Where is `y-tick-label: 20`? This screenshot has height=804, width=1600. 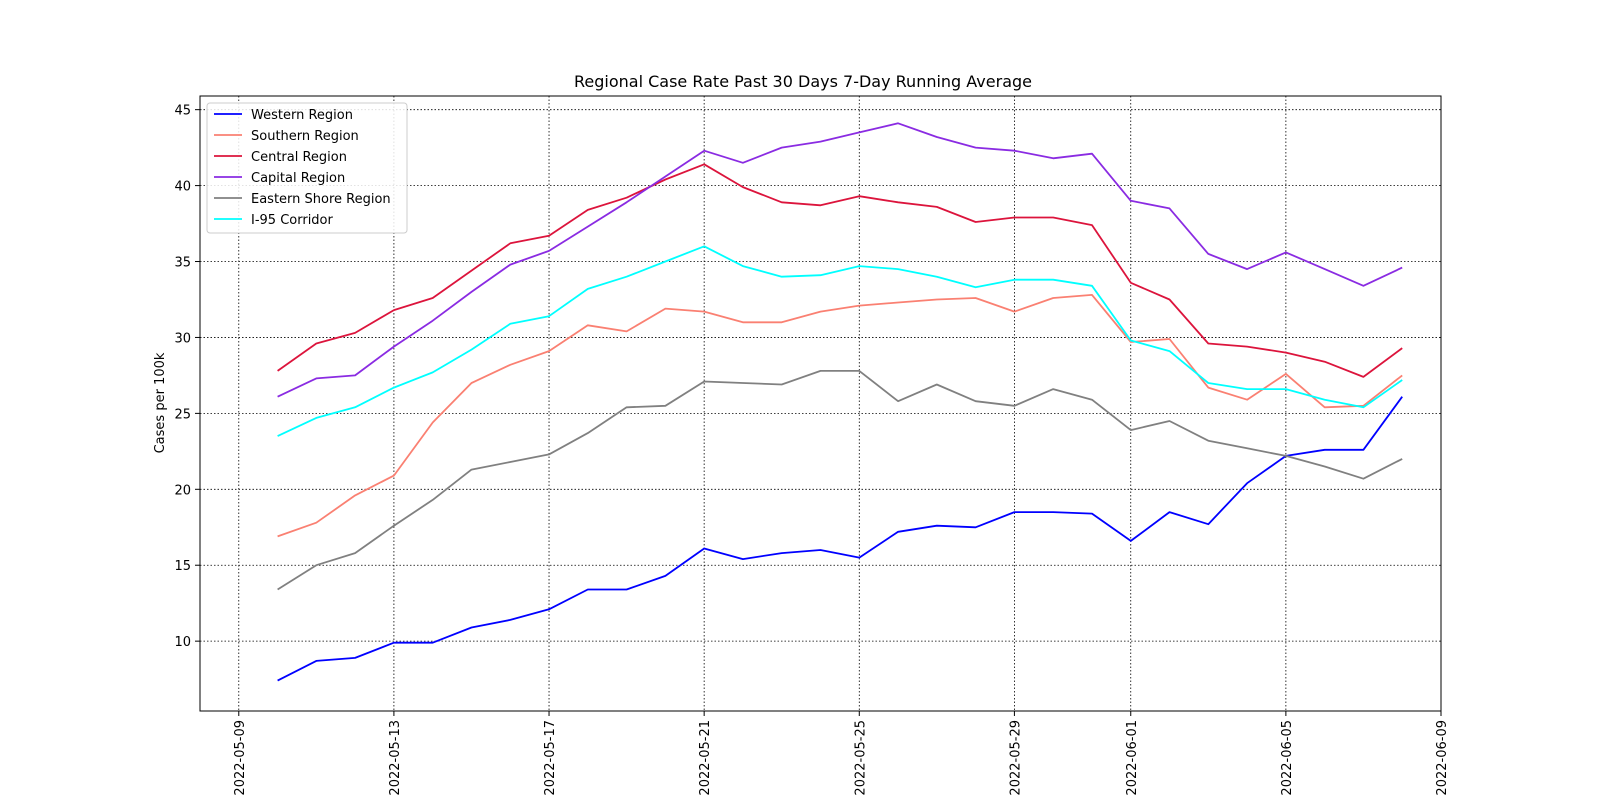 y-tick-label: 20 is located at coordinates (182, 490).